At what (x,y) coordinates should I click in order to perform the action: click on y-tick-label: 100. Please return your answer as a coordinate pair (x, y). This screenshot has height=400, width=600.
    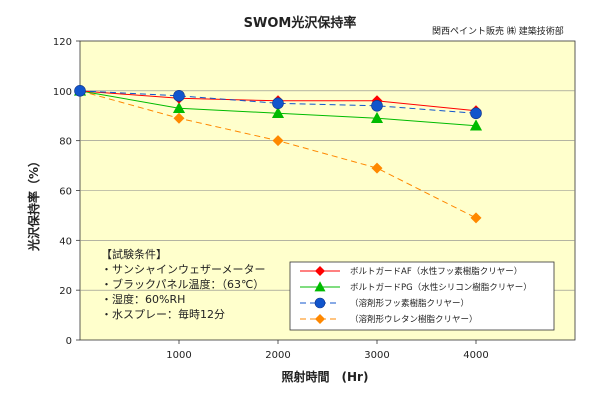
    Looking at the image, I should click on (62, 92).